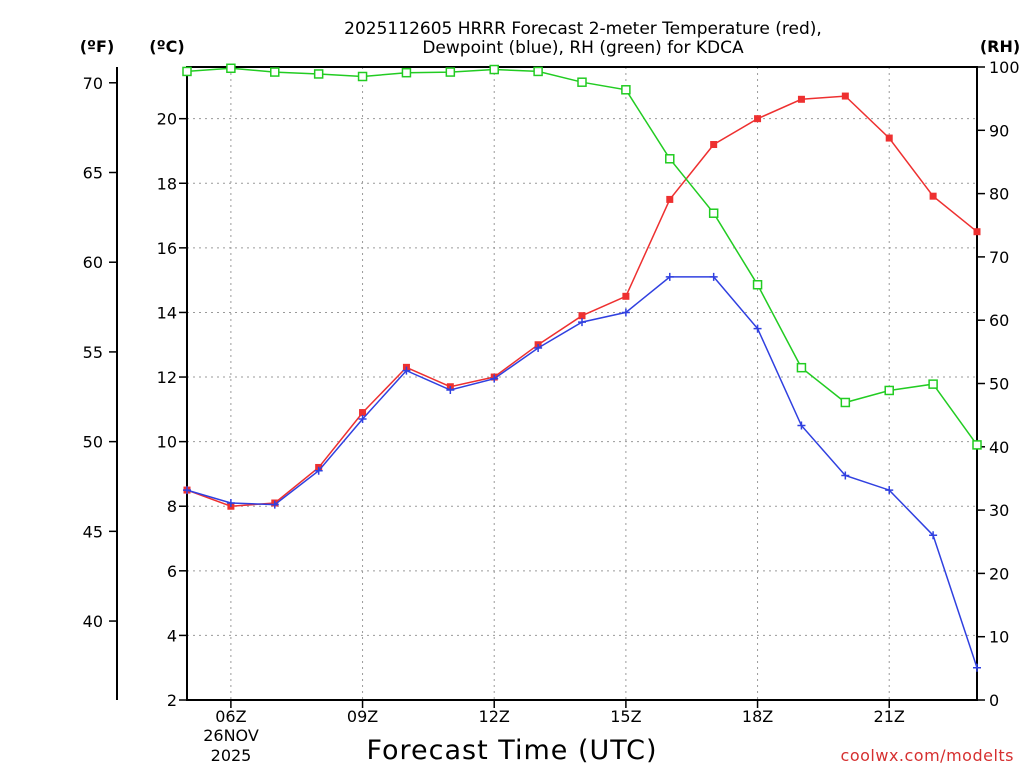 Image resolution: width=1024 pixels, height=768 pixels. What do you see at coordinates (93, 83) in the screenshot?
I see `fahrenheit-tick-label: 70` at bounding box center [93, 83].